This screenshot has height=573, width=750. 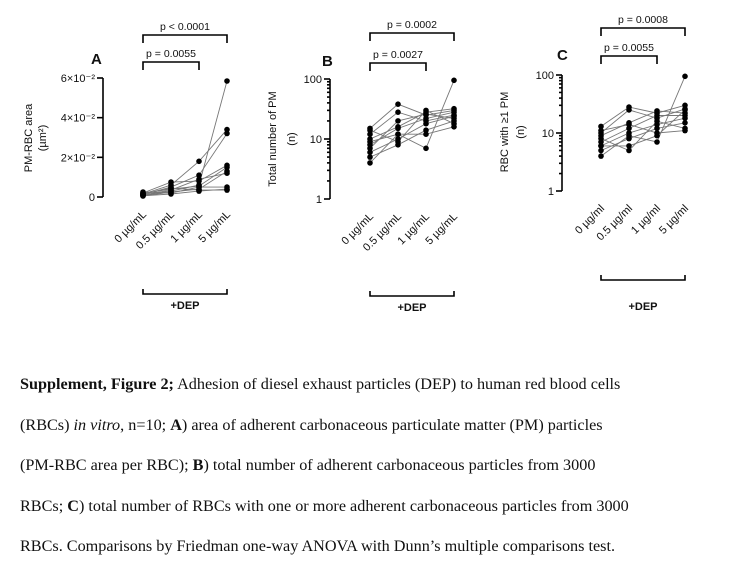 What do you see at coordinates (97, 384) in the screenshot?
I see `caption-label: Supplement, Figure 2;` at bounding box center [97, 384].